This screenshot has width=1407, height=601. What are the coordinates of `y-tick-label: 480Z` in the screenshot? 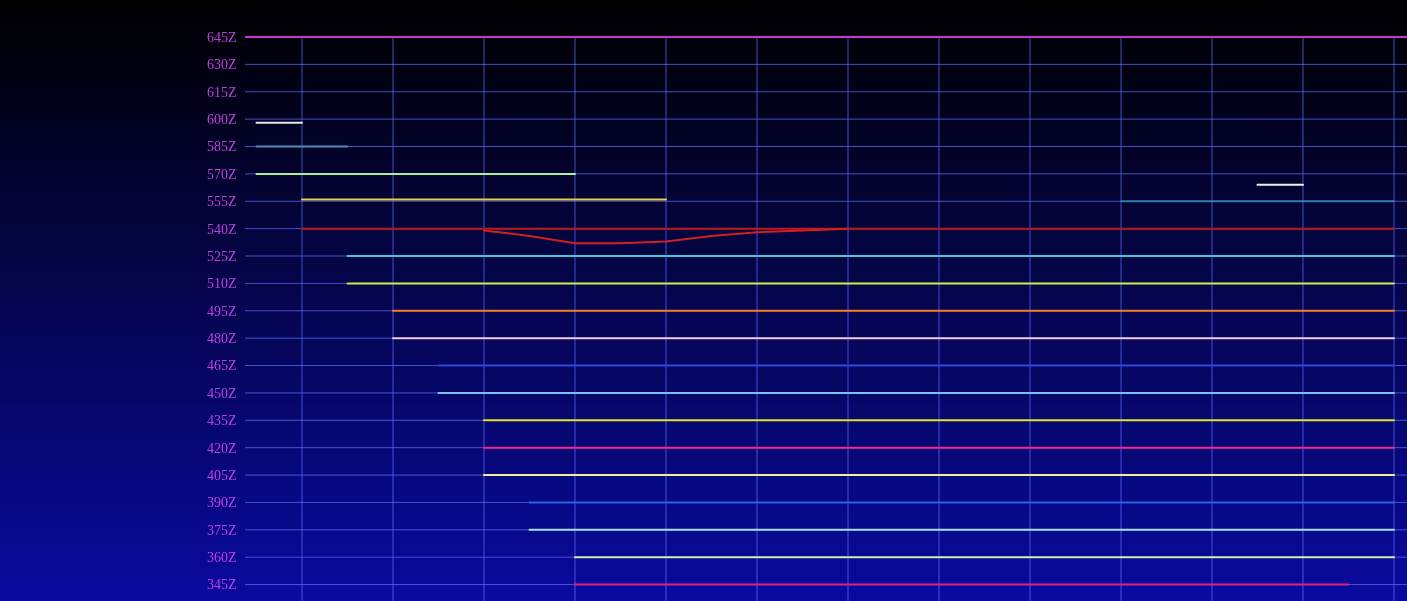 It's located at (222, 339).